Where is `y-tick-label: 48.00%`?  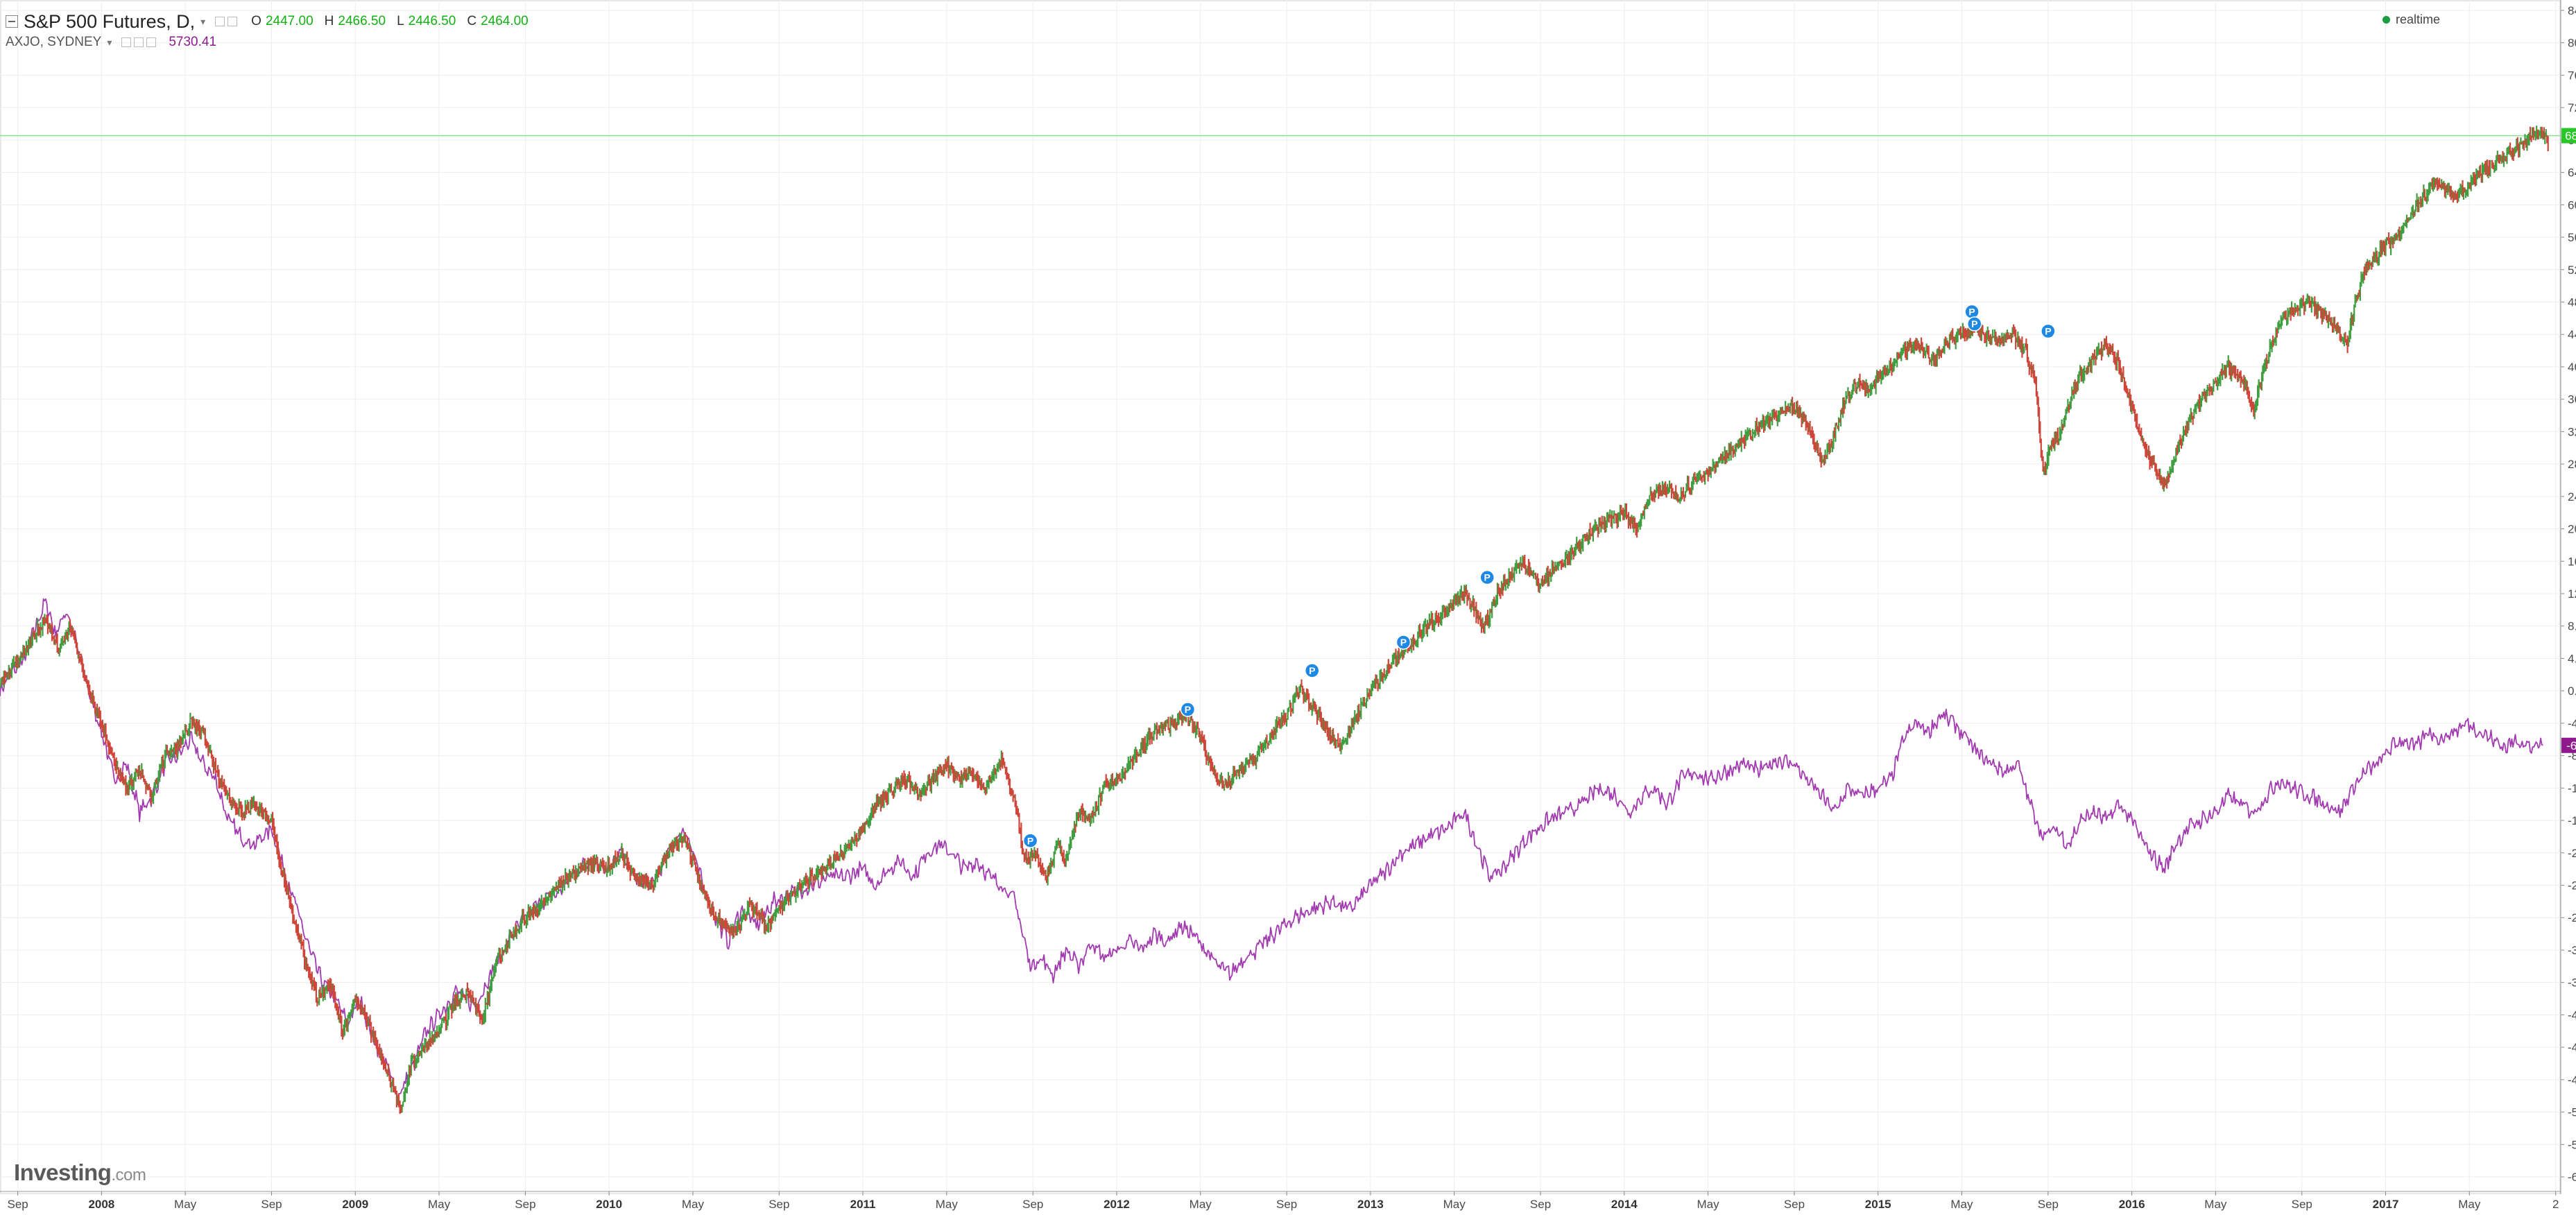
y-tick-label: 48.00% is located at coordinates (2572, 302).